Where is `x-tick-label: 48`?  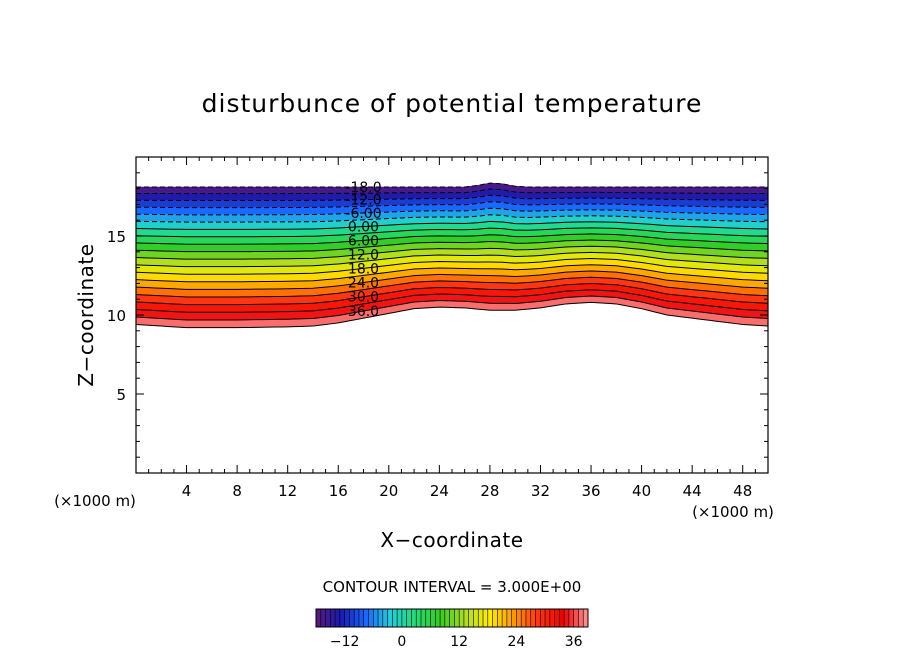 x-tick-label: 48 is located at coordinates (742, 491).